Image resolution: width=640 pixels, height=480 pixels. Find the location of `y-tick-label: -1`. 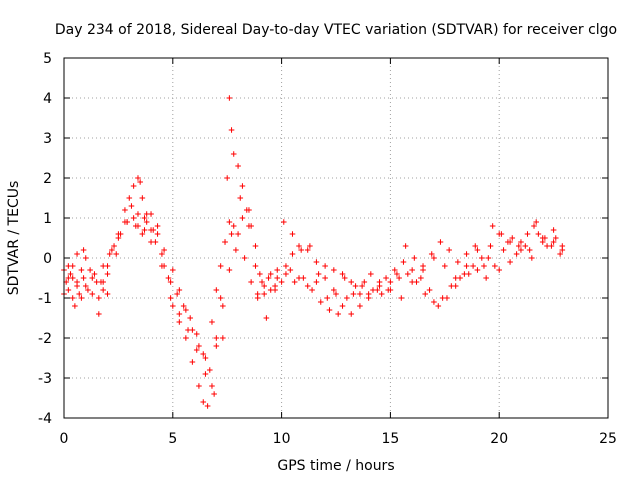

y-tick-label: -1 is located at coordinates (45, 299).